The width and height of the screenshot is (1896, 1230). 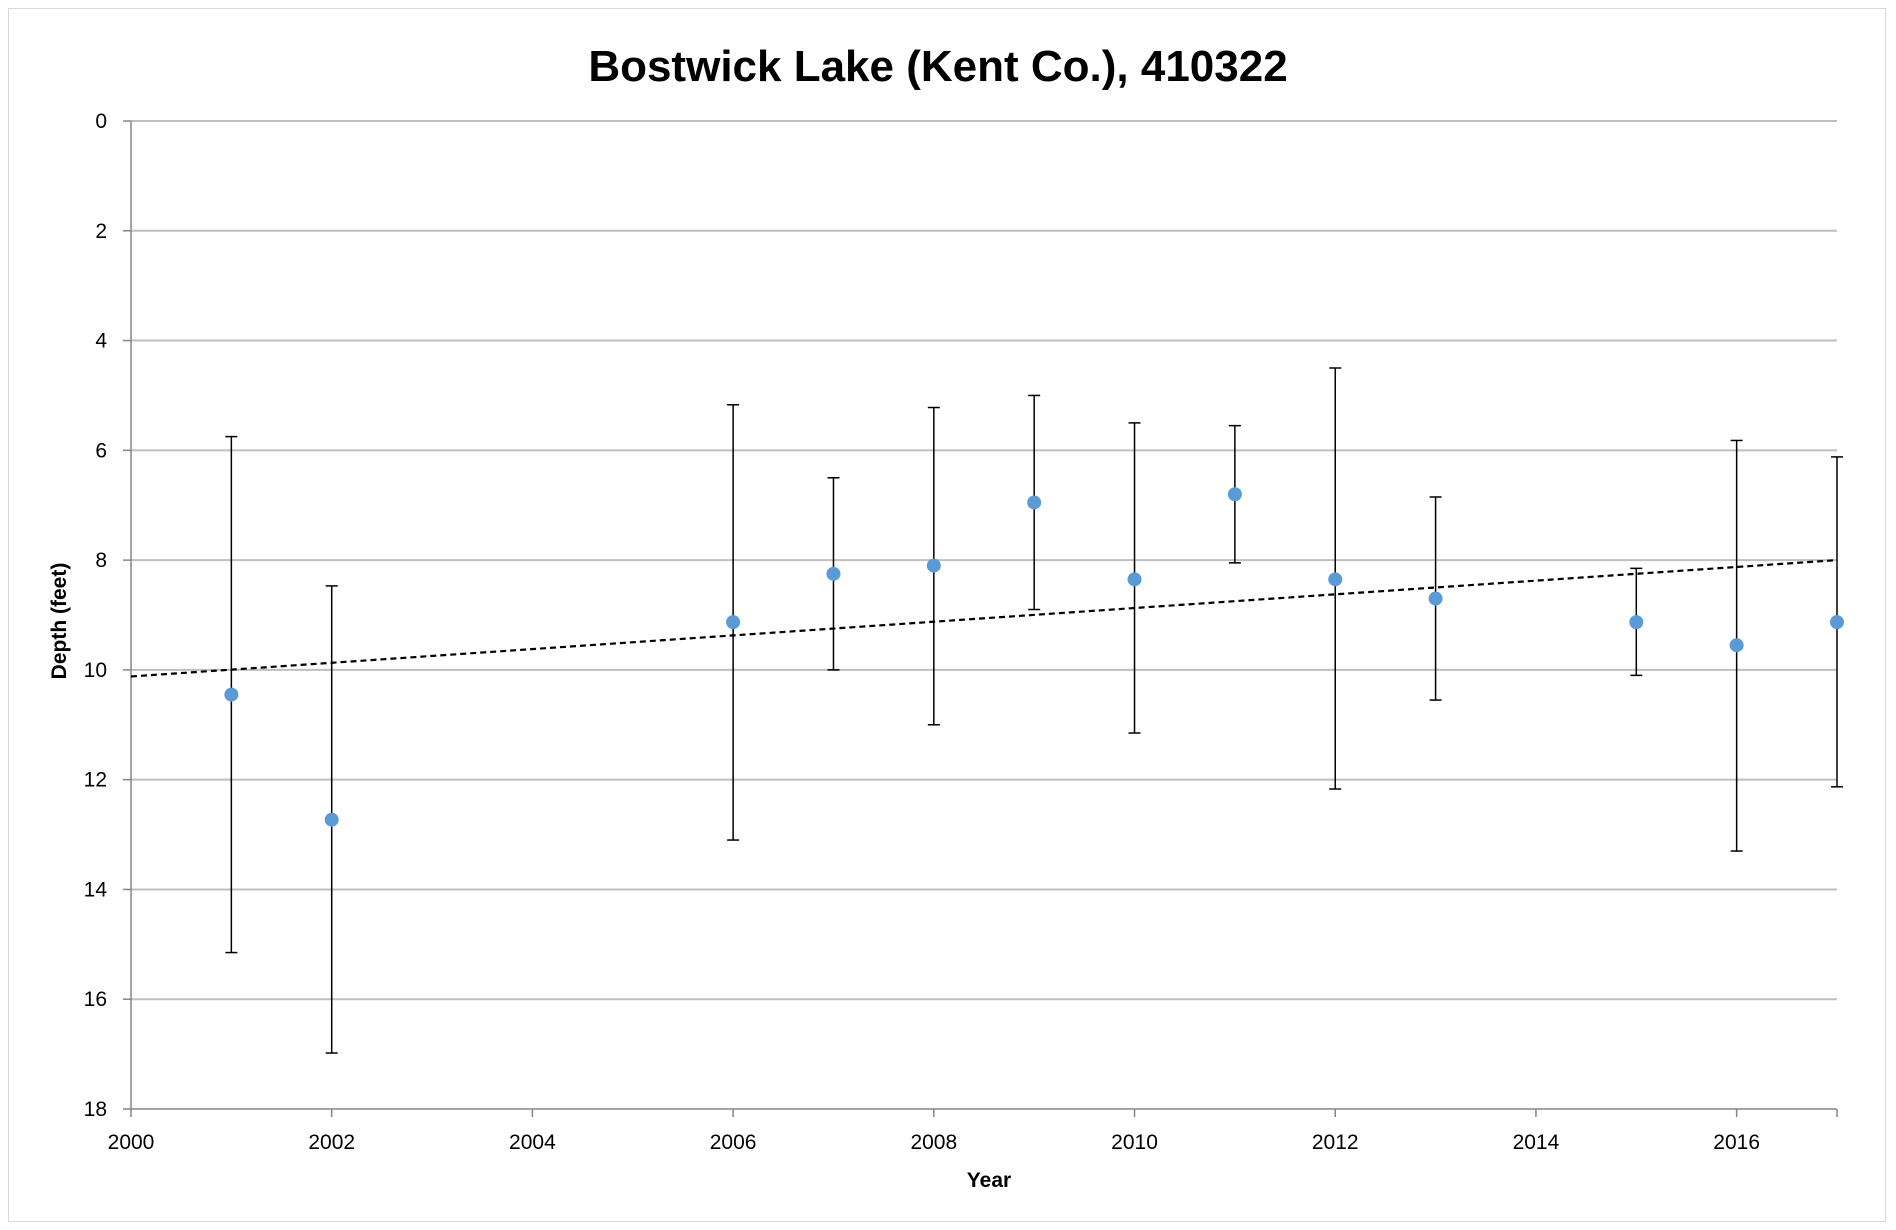 What do you see at coordinates (95, 670) in the screenshot?
I see `y-tick-label: 10` at bounding box center [95, 670].